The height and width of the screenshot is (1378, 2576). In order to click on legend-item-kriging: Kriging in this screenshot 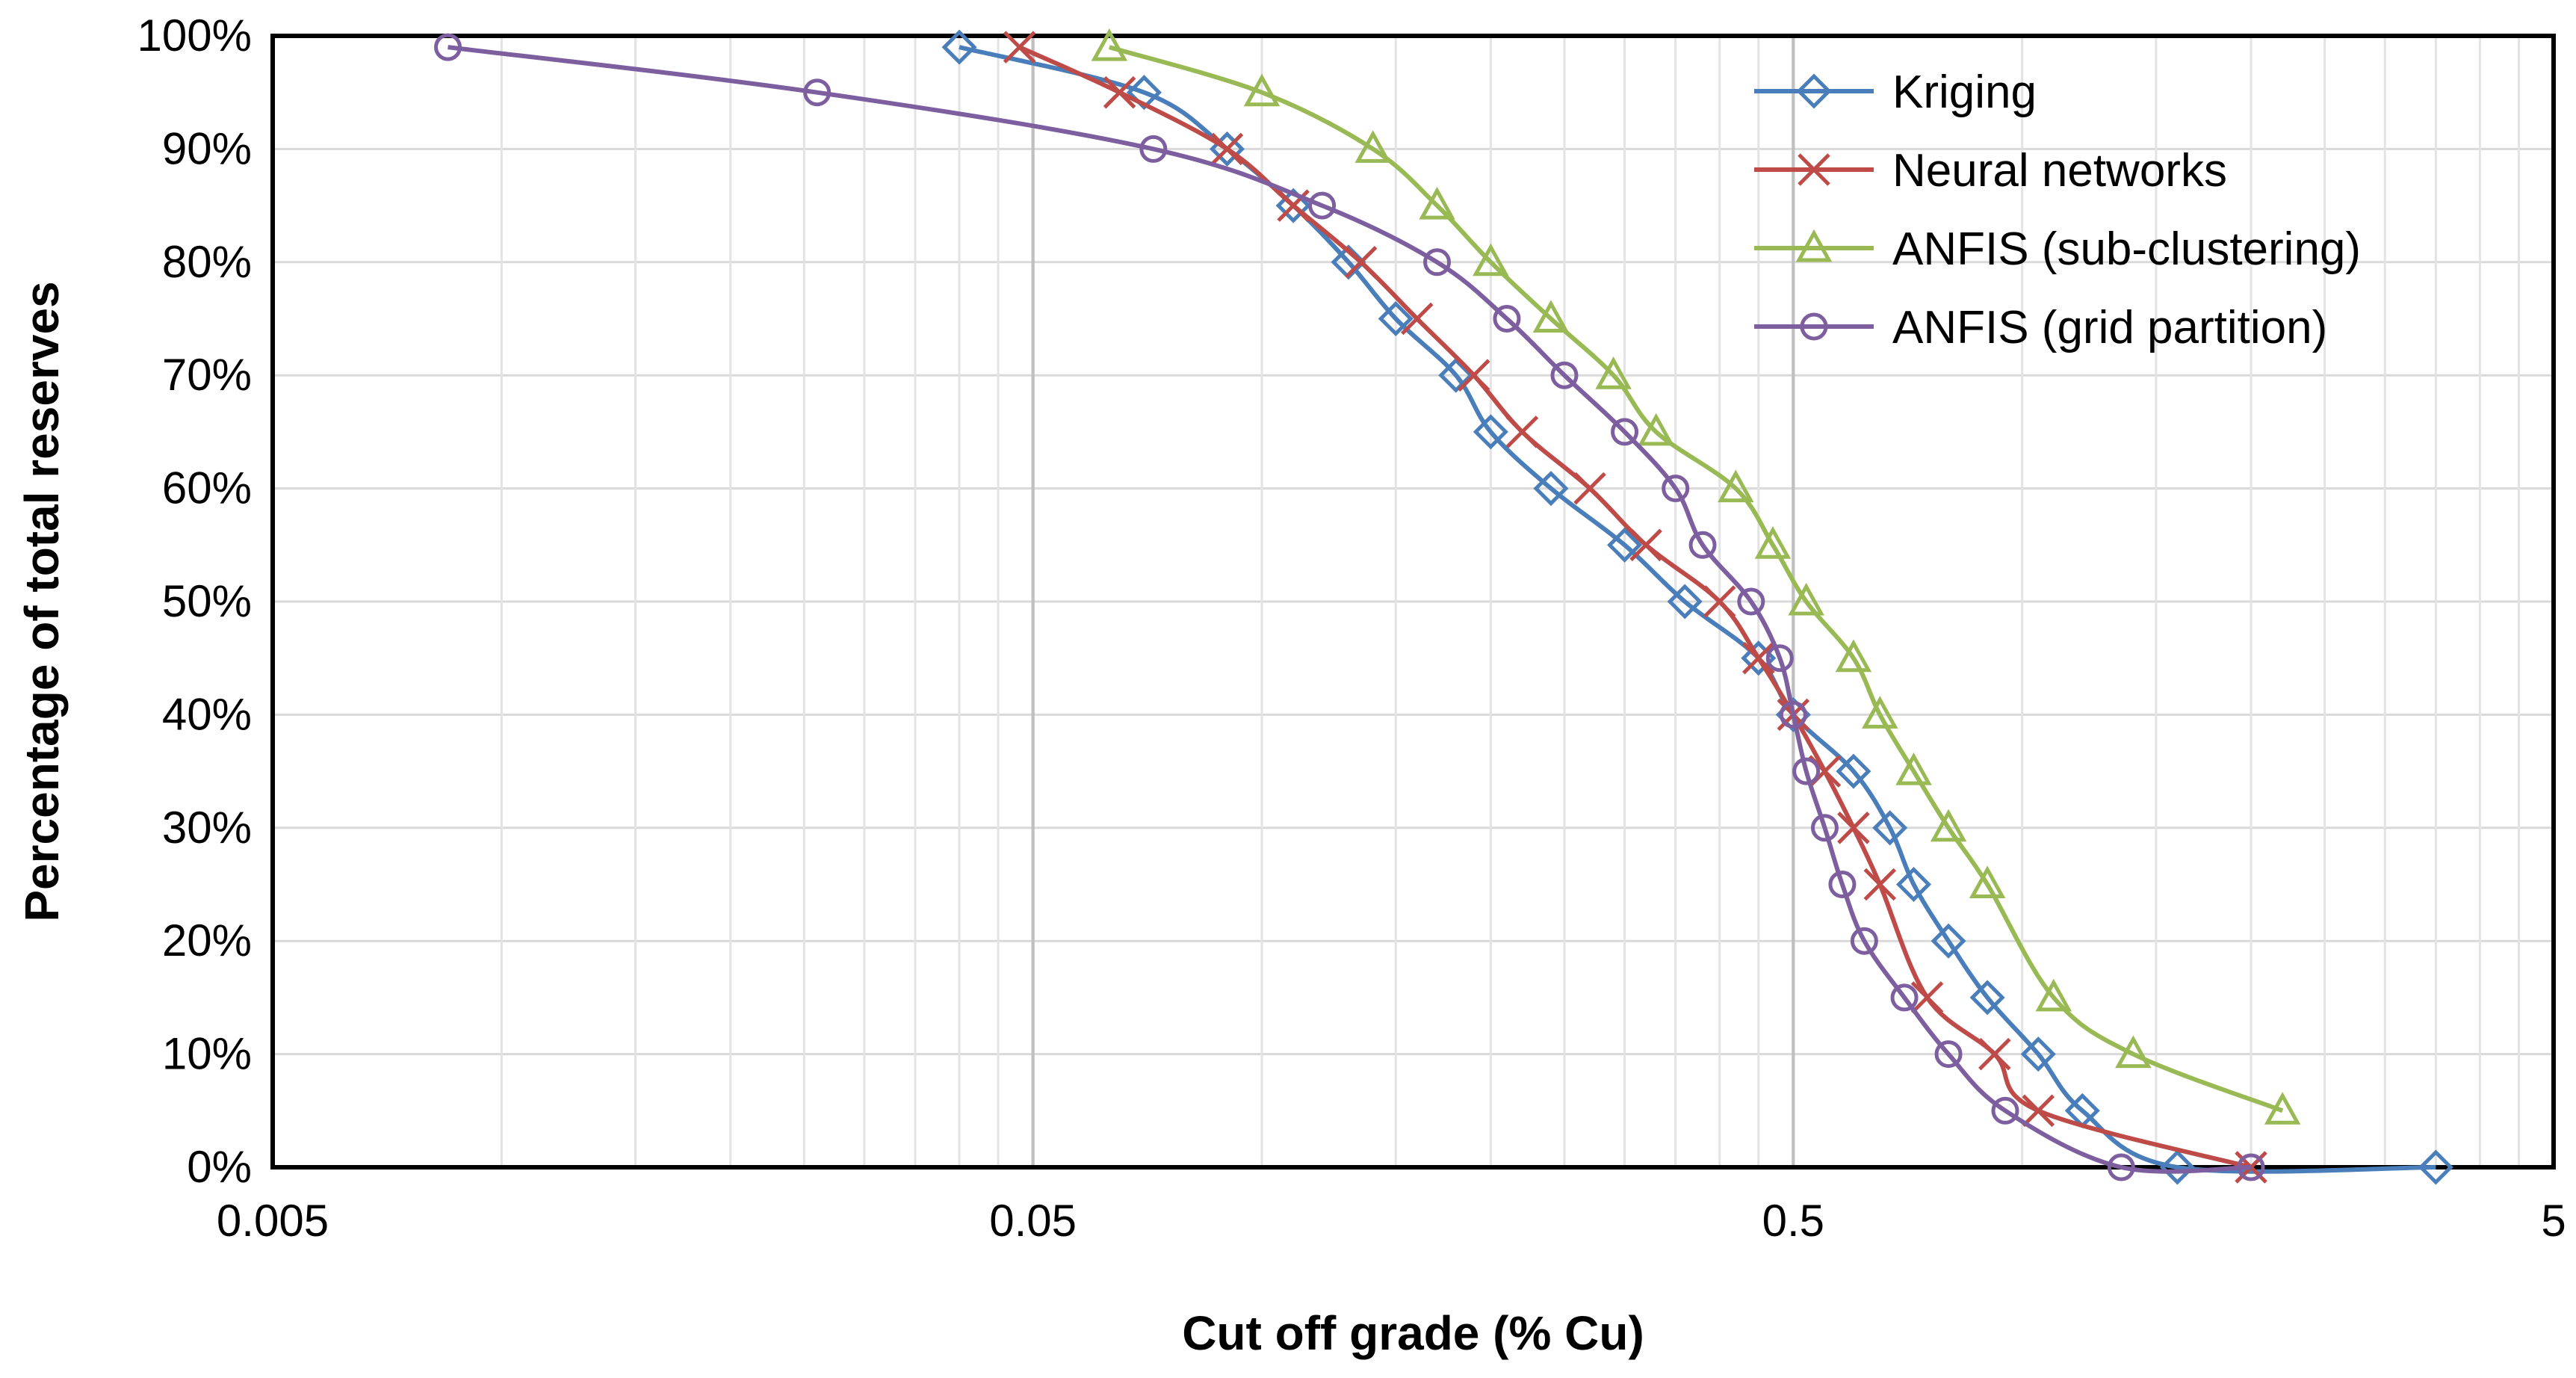, I will do `click(1895, 92)`.